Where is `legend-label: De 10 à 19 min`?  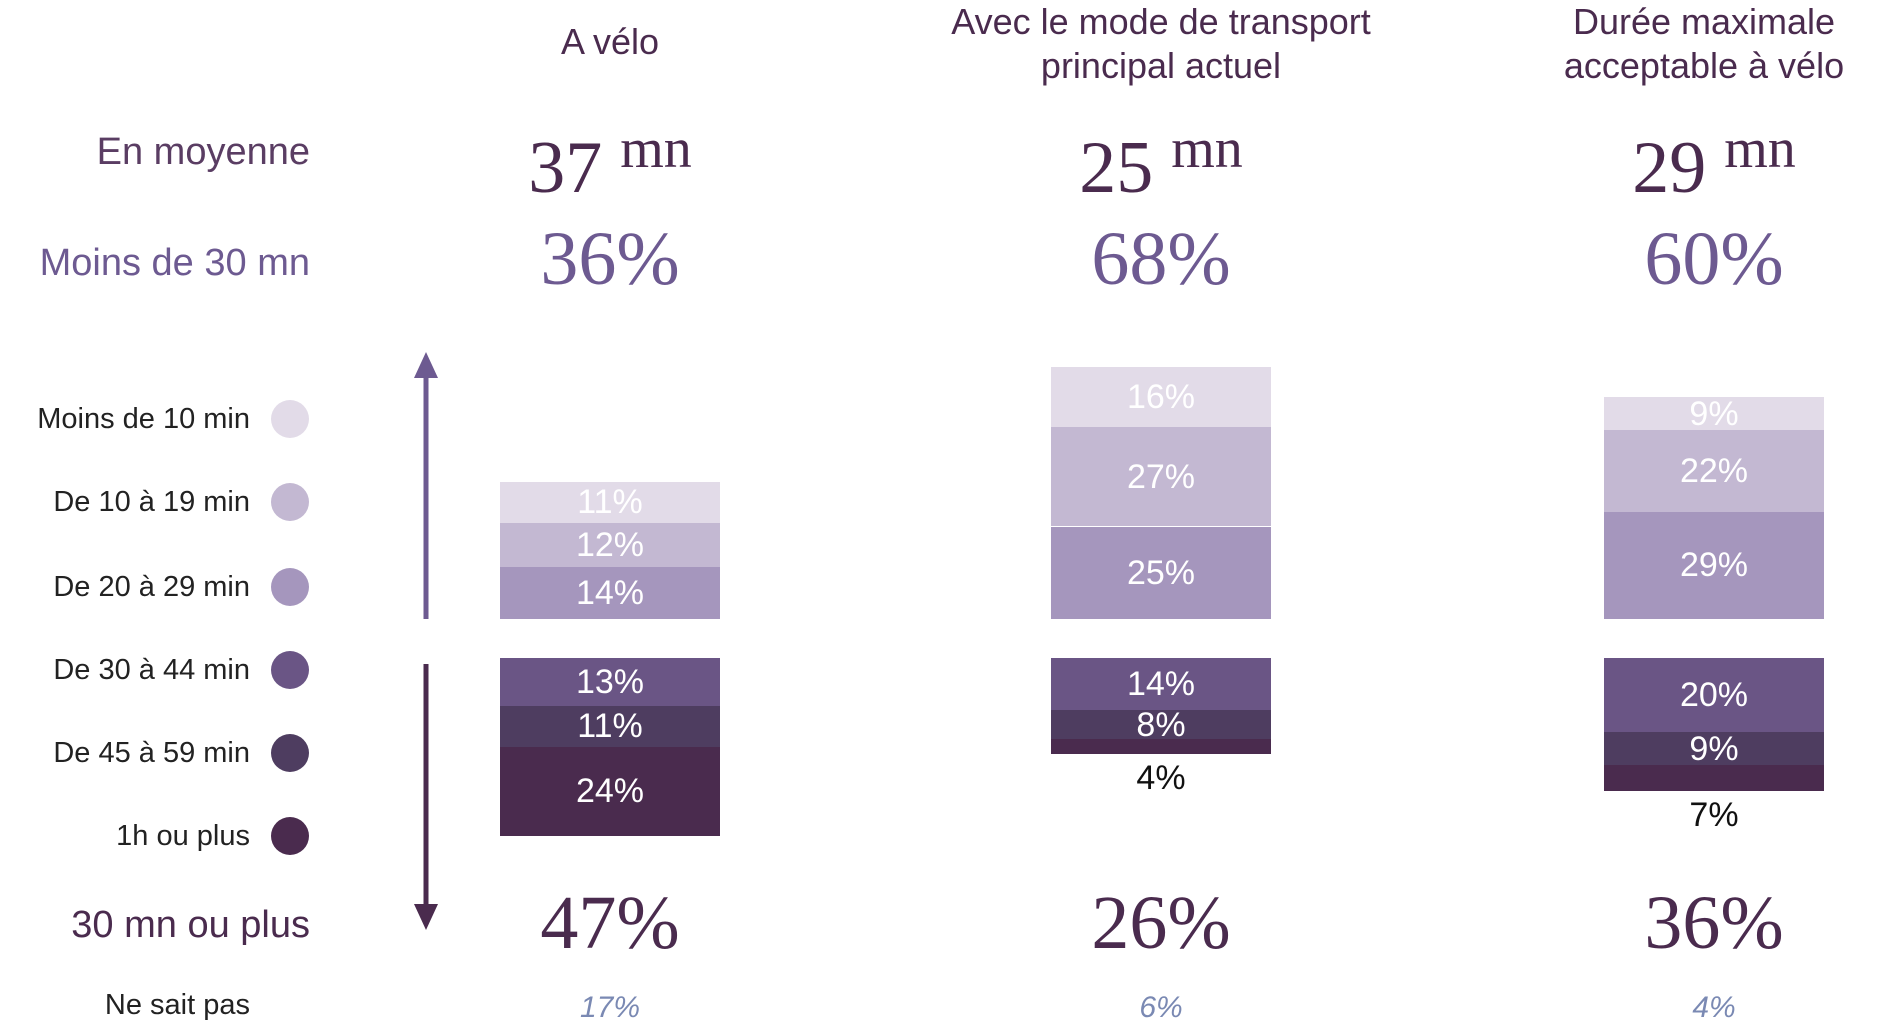 legend-label: De 10 à 19 min is located at coordinates (151, 502).